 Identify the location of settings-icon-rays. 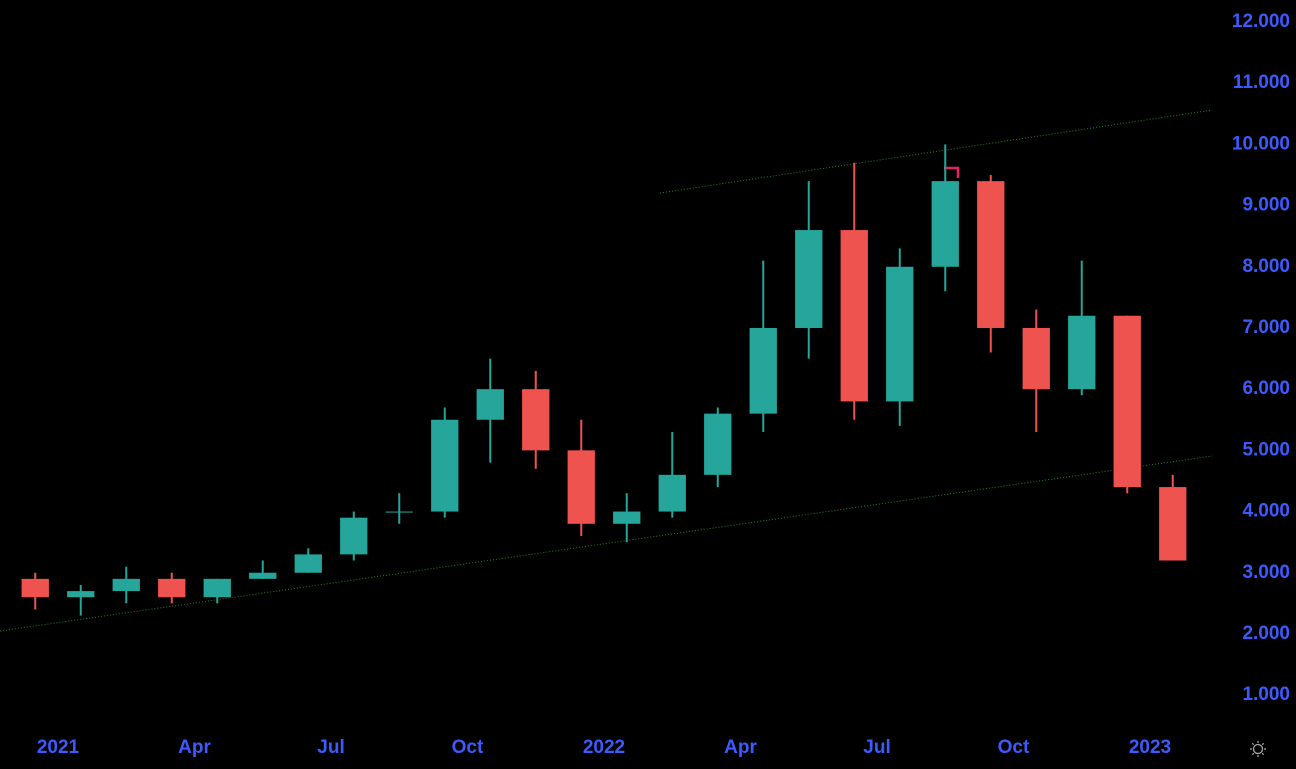
(1258, 749).